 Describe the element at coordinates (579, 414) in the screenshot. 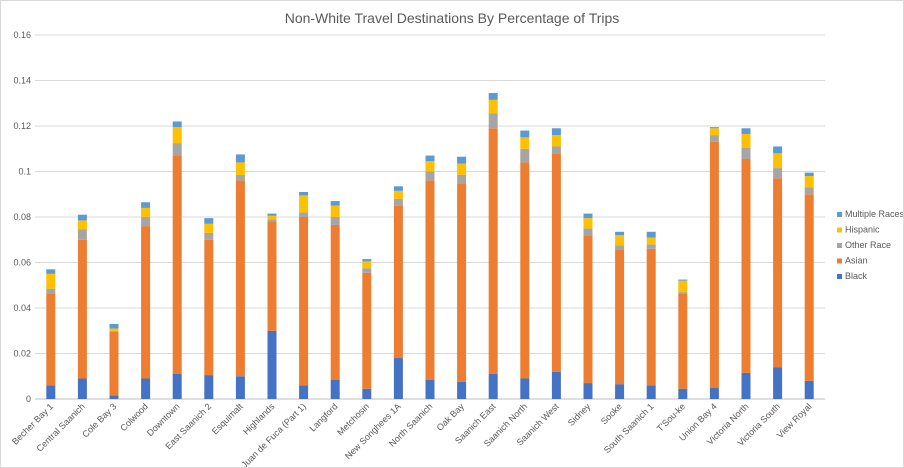

I see `x-tick-label: Sidney` at that location.